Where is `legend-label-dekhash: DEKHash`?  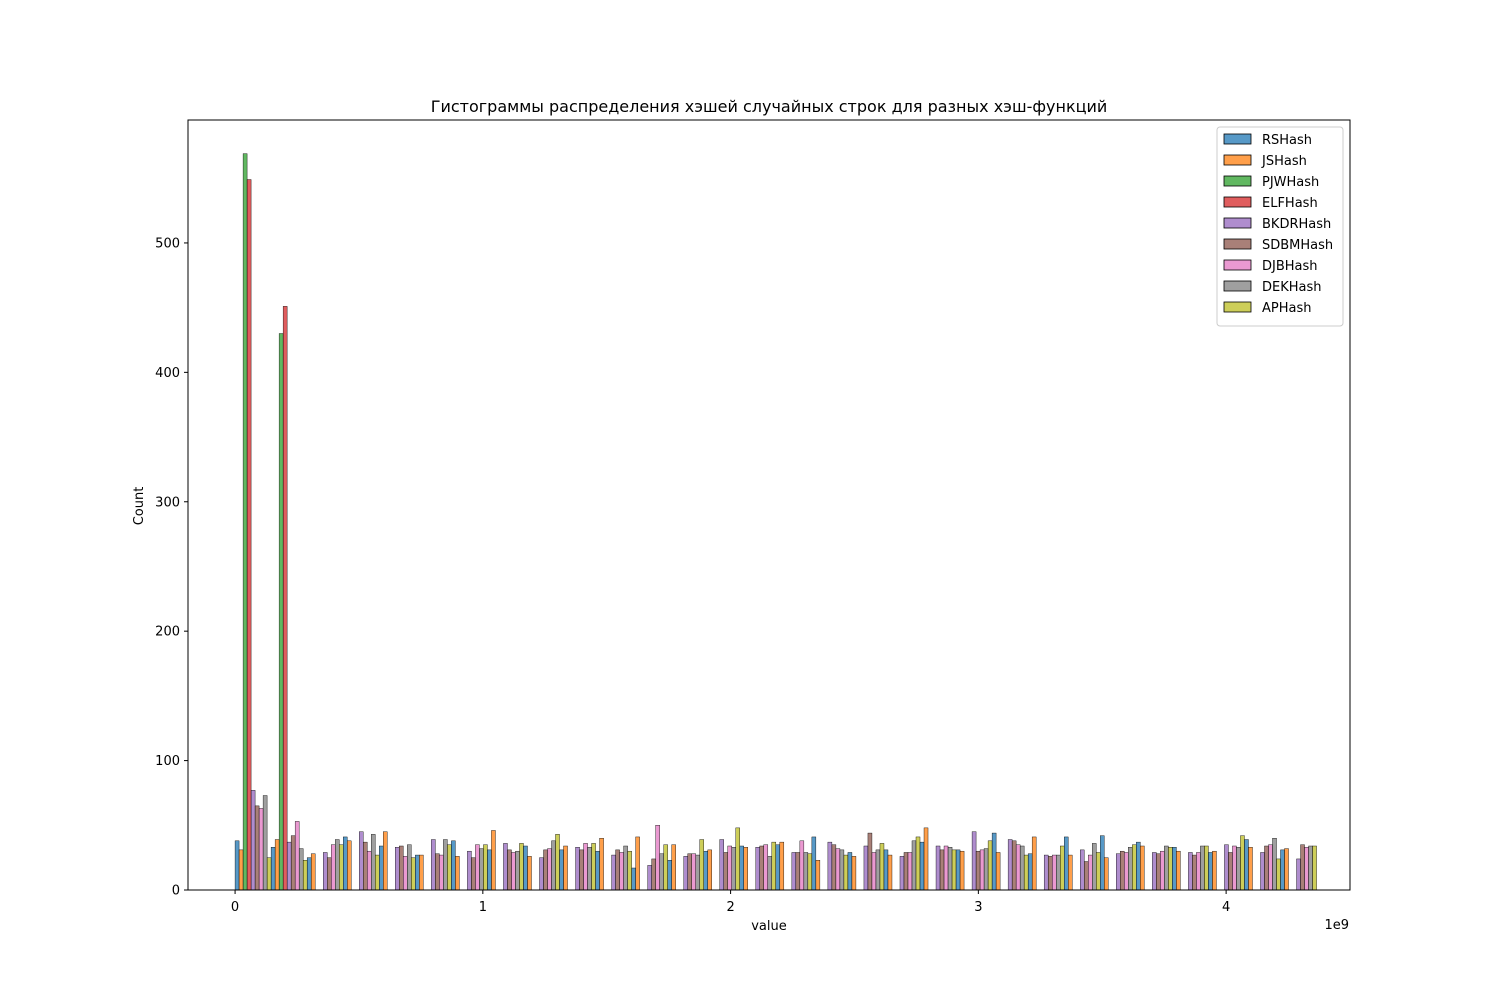
legend-label-dekhash: DEKHash is located at coordinates (1292, 287).